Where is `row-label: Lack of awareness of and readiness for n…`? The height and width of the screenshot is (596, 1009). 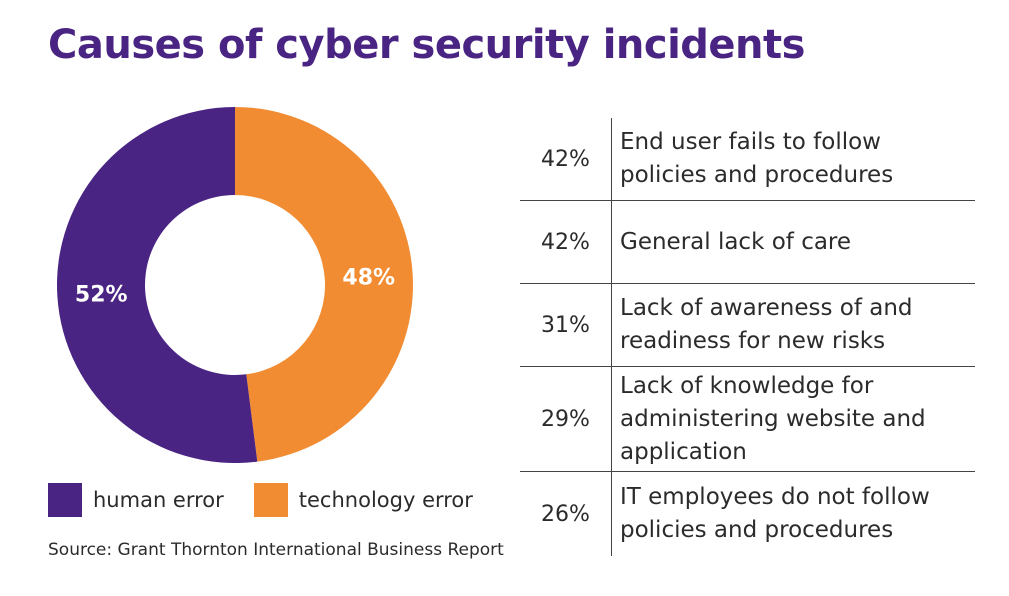 row-label: Lack of awareness of and readiness for n… is located at coordinates (766, 324).